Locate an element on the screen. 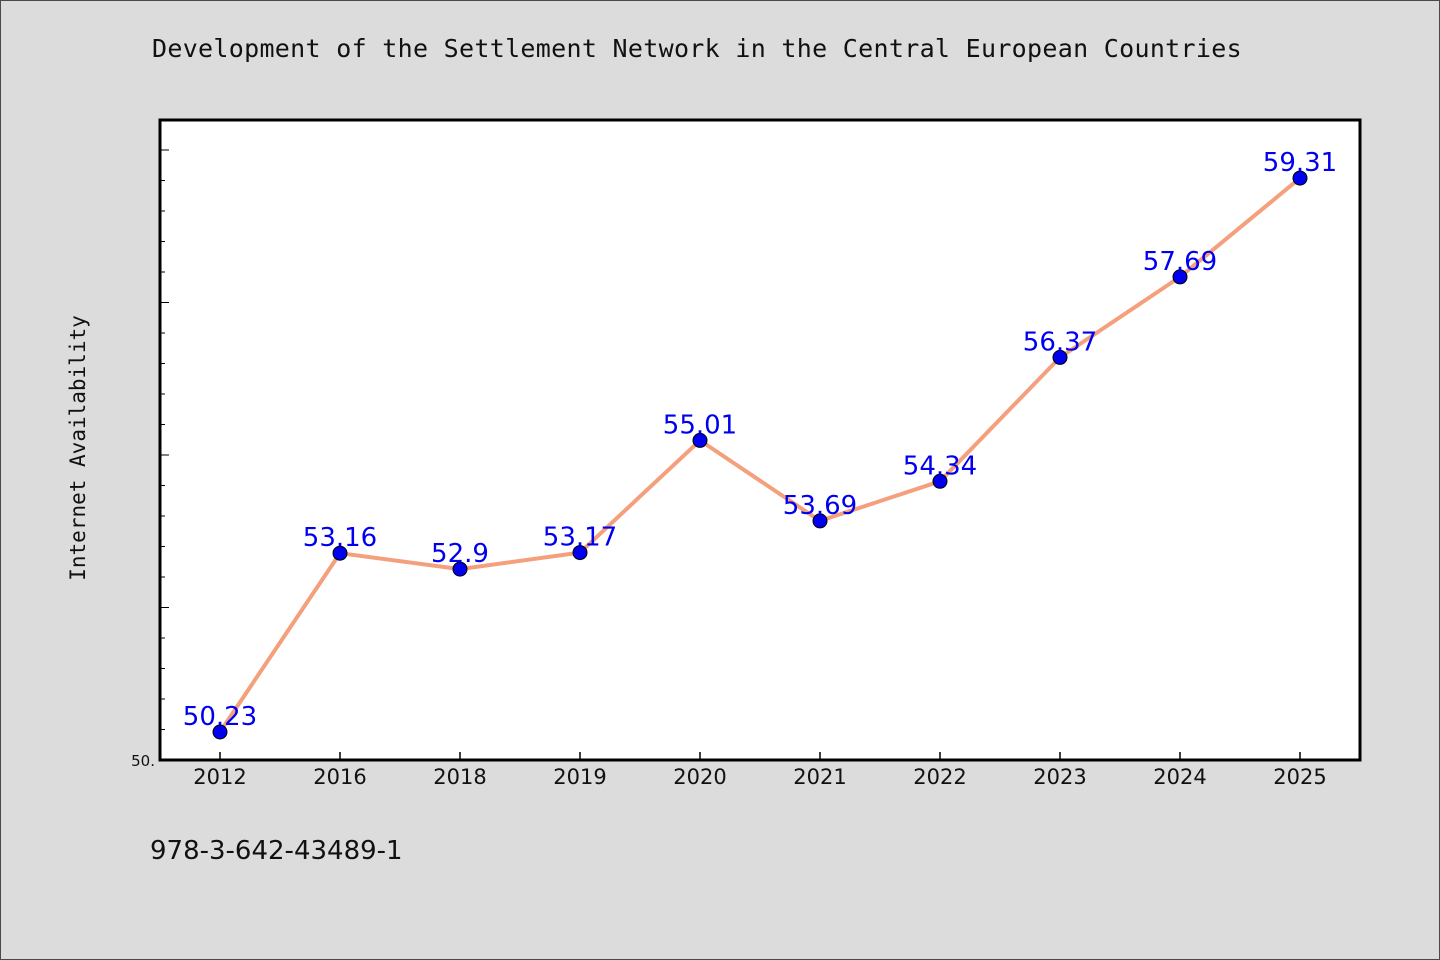 Image resolution: width=1440 pixels, height=960 pixels. y-axis-ticks is located at coordinates (164, 455).